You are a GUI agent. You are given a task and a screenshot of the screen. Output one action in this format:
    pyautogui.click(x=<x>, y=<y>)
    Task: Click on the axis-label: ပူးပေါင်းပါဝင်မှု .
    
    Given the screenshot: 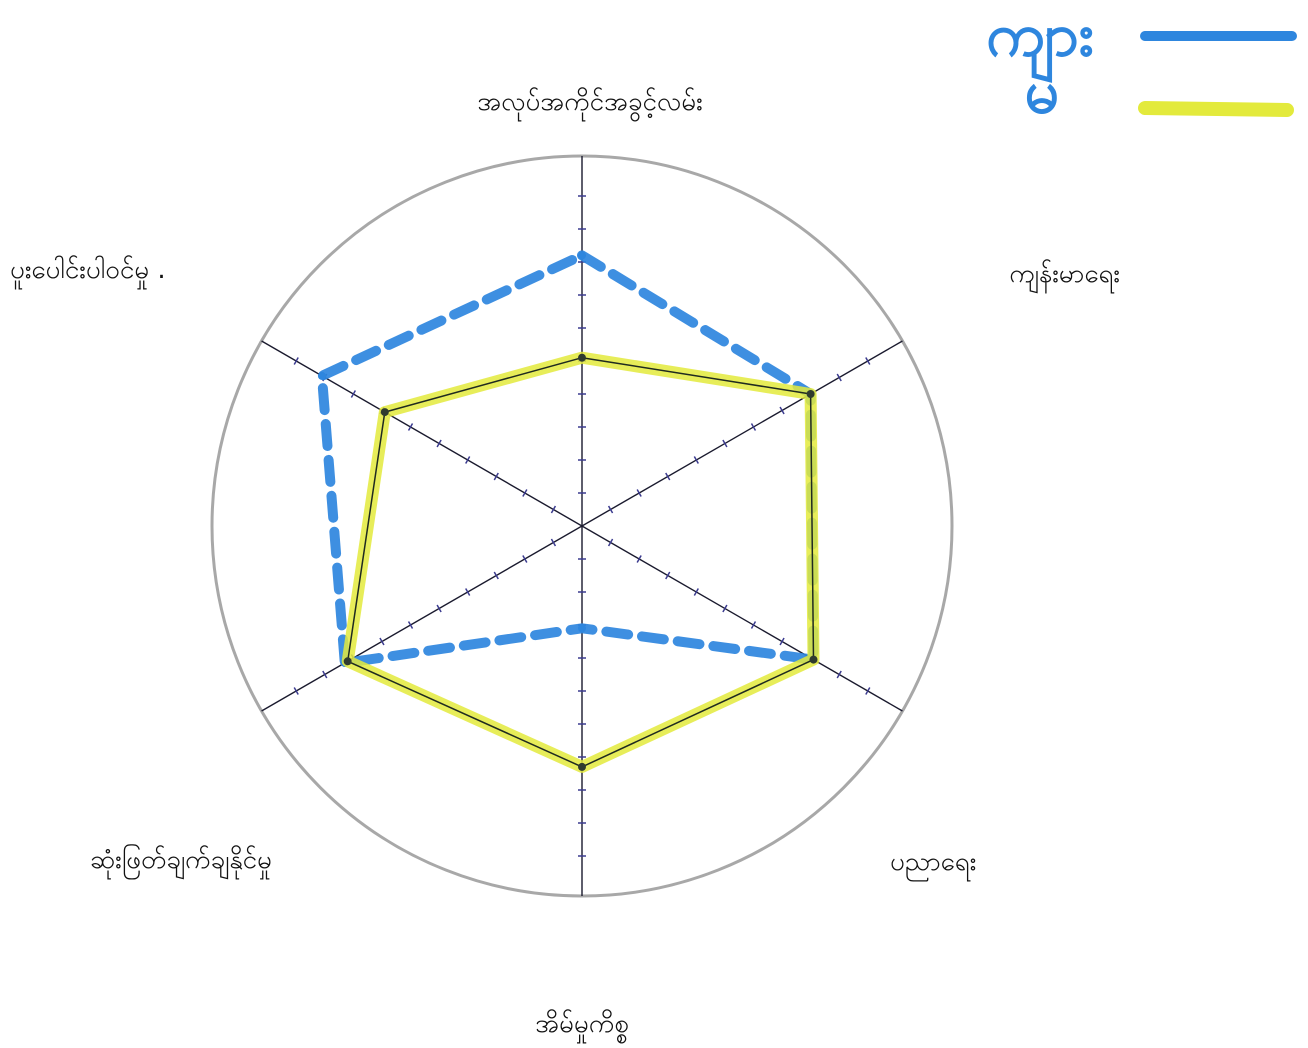 What is the action you would take?
    pyautogui.click(x=88, y=272)
    